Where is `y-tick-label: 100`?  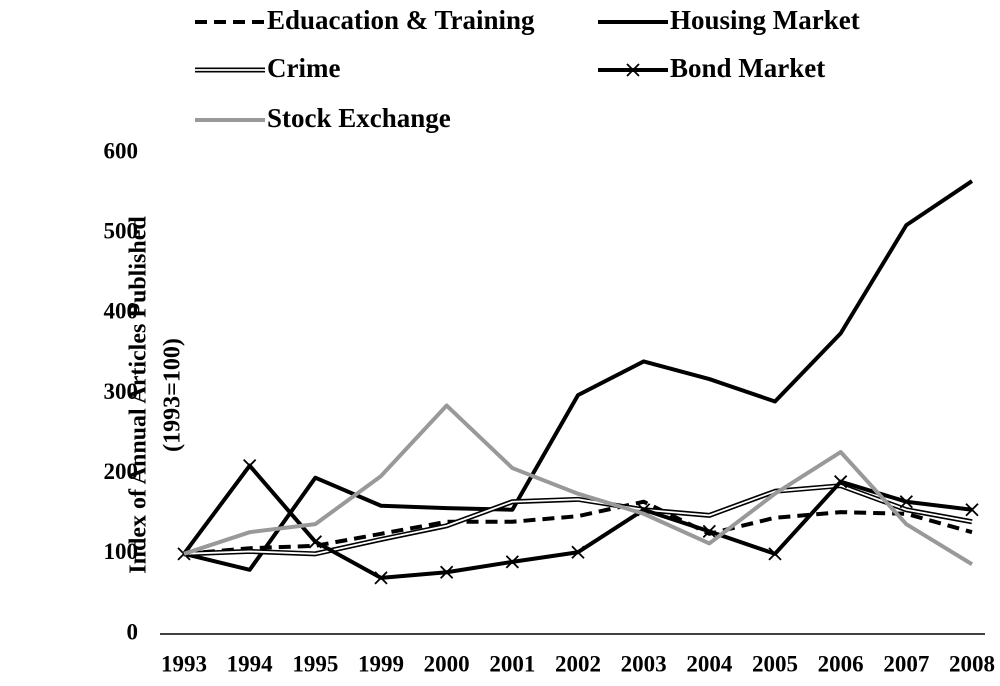 y-tick-label: 100 is located at coordinates (121, 551).